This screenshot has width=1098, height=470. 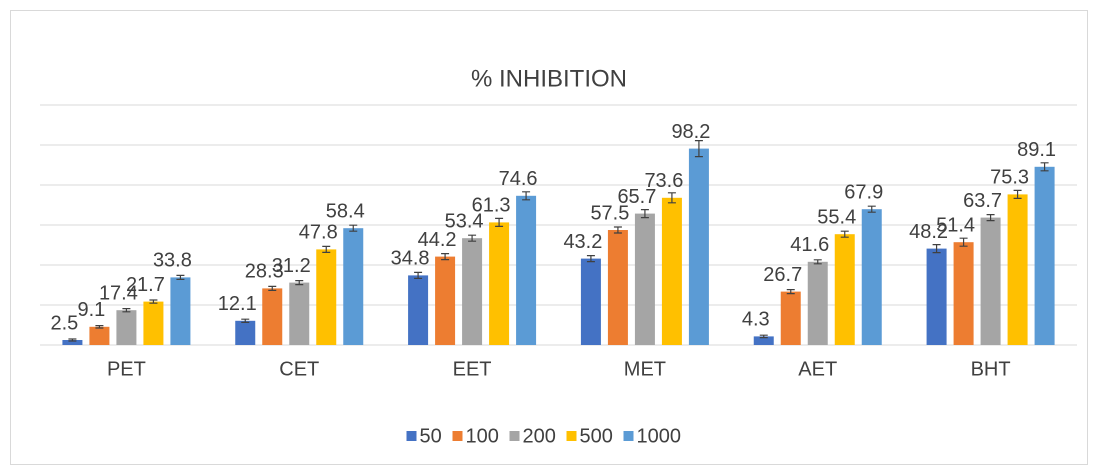 I want to click on data-label: 12.1, so click(x=237, y=304).